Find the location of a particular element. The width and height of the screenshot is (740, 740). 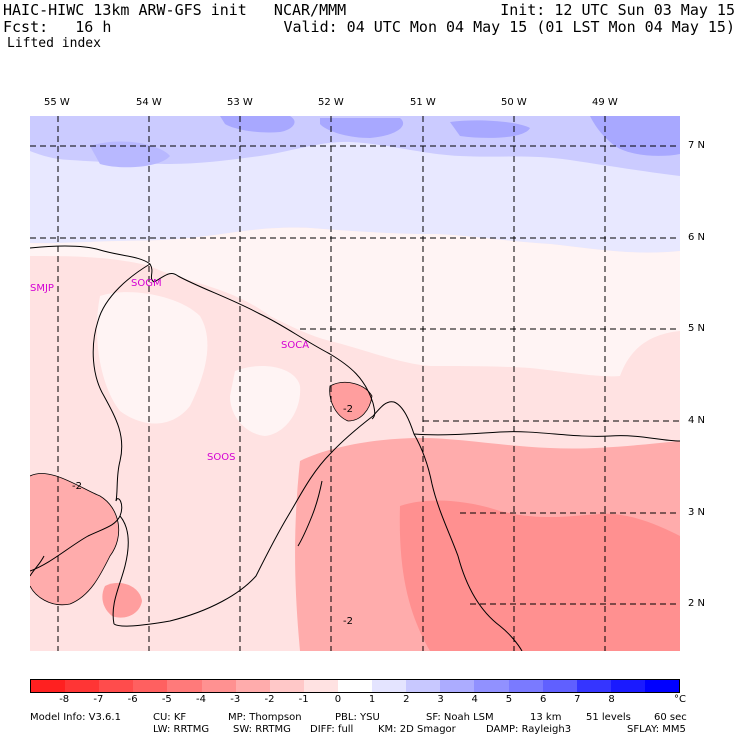

diffusion-option: DIFF: full is located at coordinates (332, 729).